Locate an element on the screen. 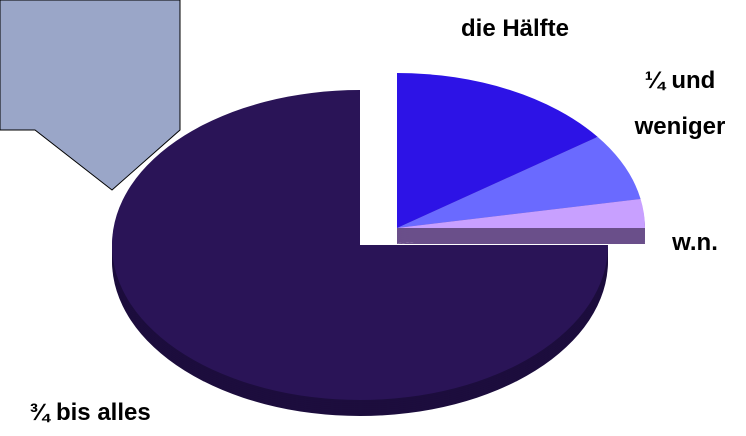  slice-label: w.n. is located at coordinates (695, 242).